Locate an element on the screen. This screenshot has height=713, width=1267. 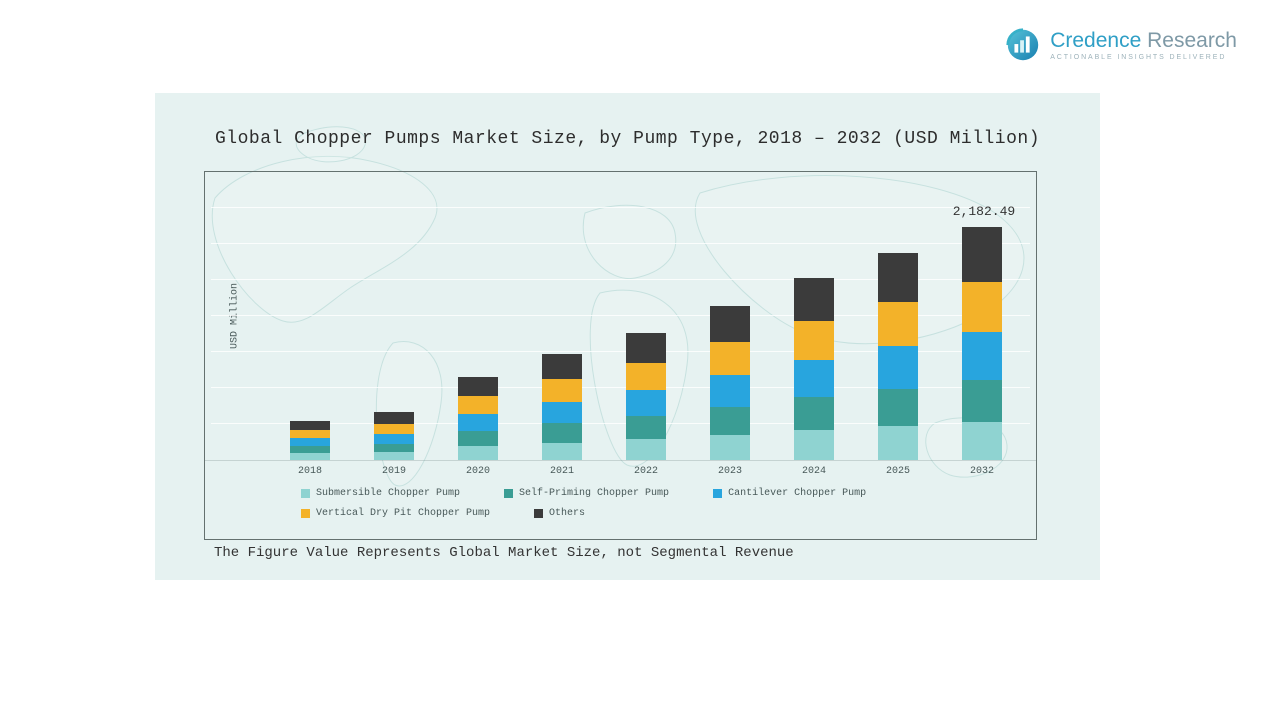
bar-segment-2020-vertical-dry-pit-chopper-pump is located at coordinates (478, 405).